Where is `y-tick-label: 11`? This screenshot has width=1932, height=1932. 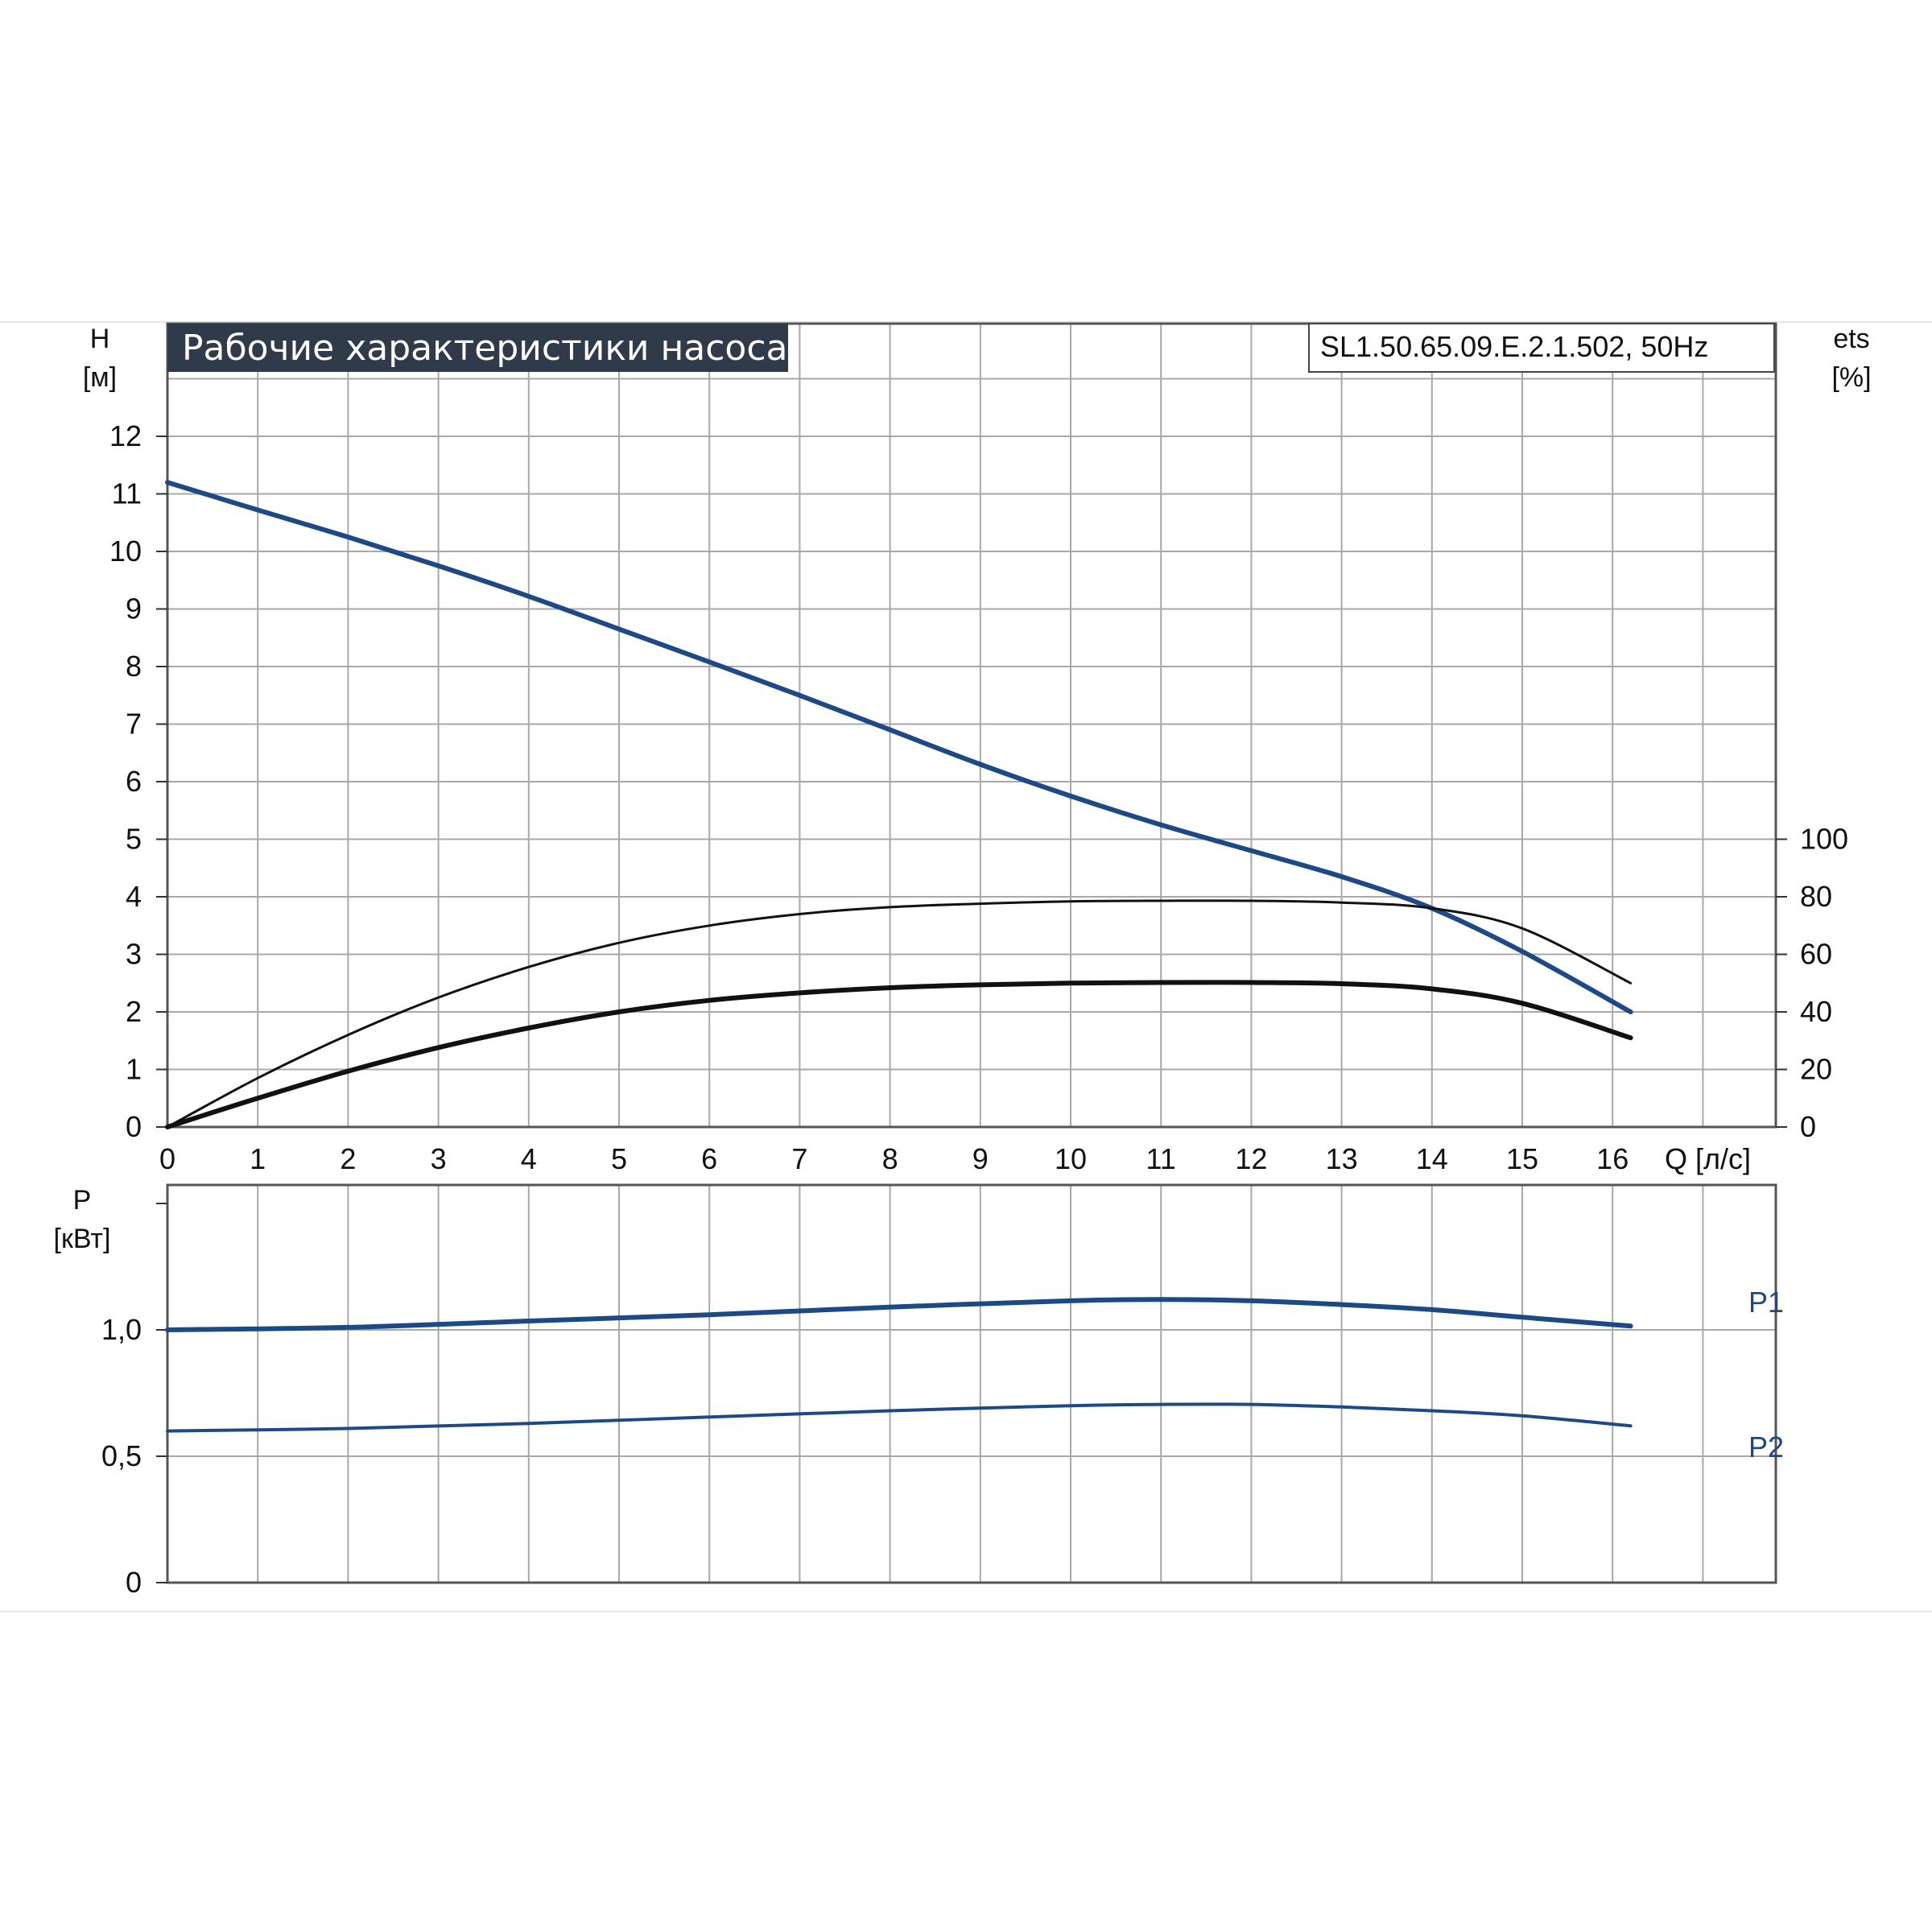
y-tick-label: 11 is located at coordinates (127, 493).